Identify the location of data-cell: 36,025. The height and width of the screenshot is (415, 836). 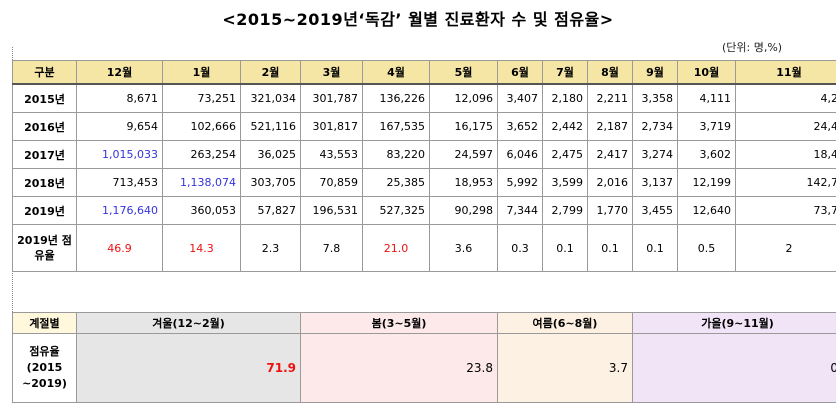
(270, 154).